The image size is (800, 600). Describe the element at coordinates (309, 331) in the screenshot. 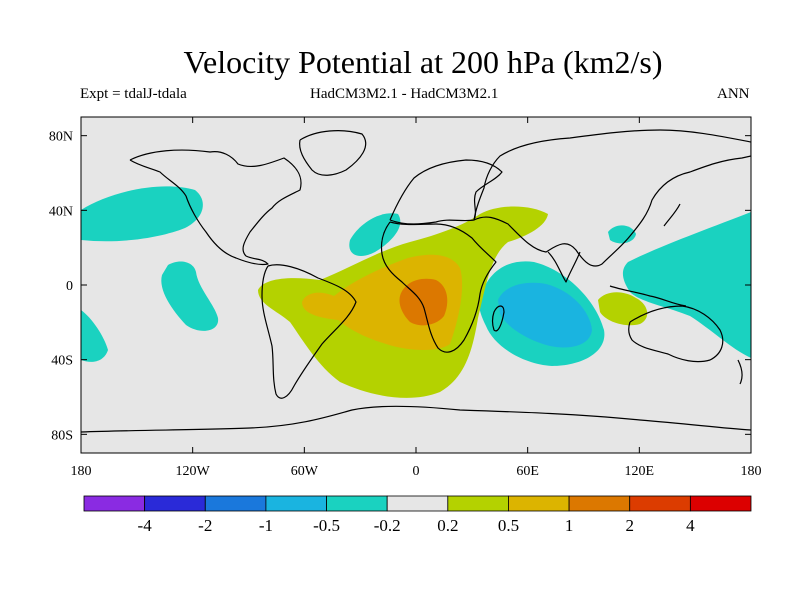

I see `coast-south-america` at that location.